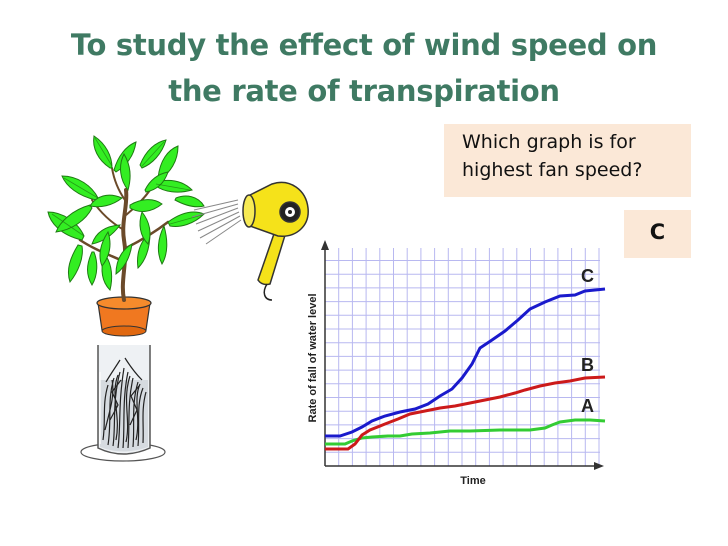  What do you see at coordinates (552, 170) in the screenshot?
I see `question-line-2: highest fan speed?` at bounding box center [552, 170].